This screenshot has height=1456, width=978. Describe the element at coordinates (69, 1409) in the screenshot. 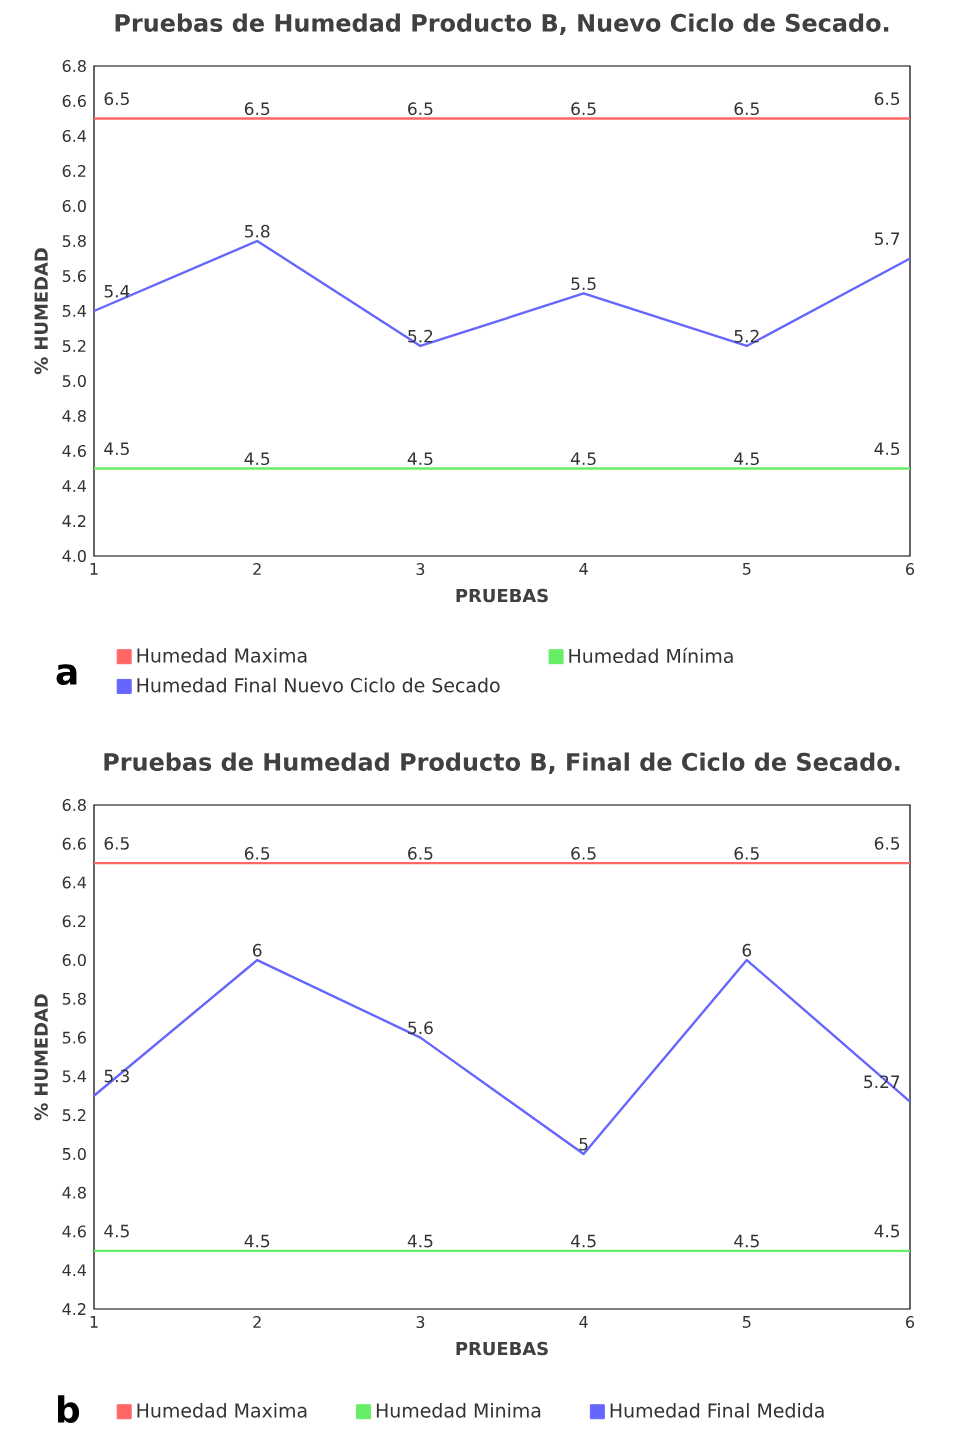

I see `text: b` at that location.